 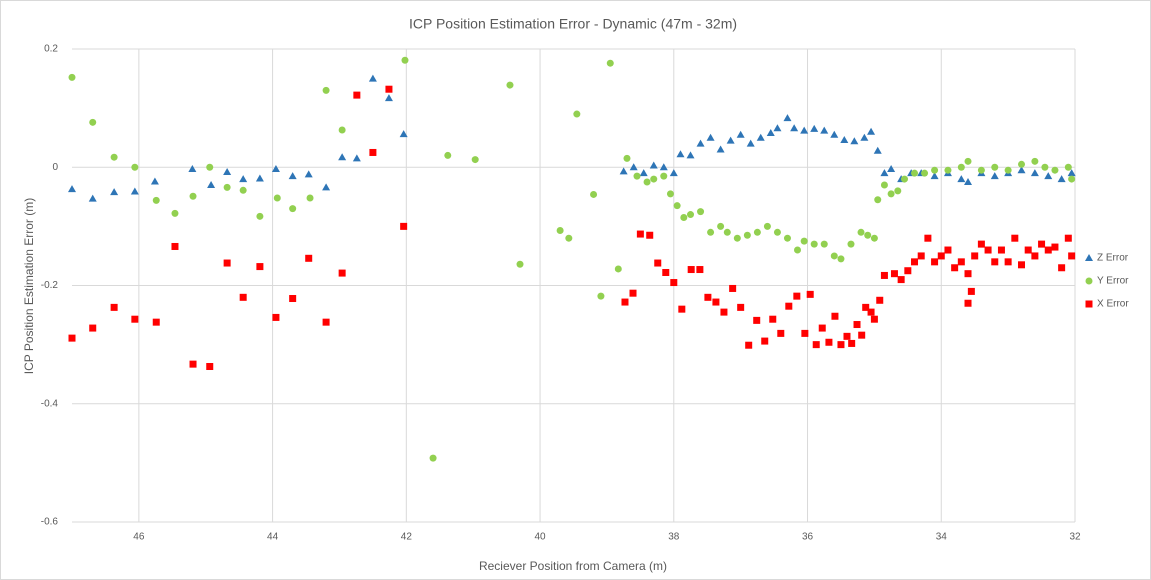 What do you see at coordinates (541, 537) in the screenshot?
I see `x-tick-label: 40` at bounding box center [541, 537].